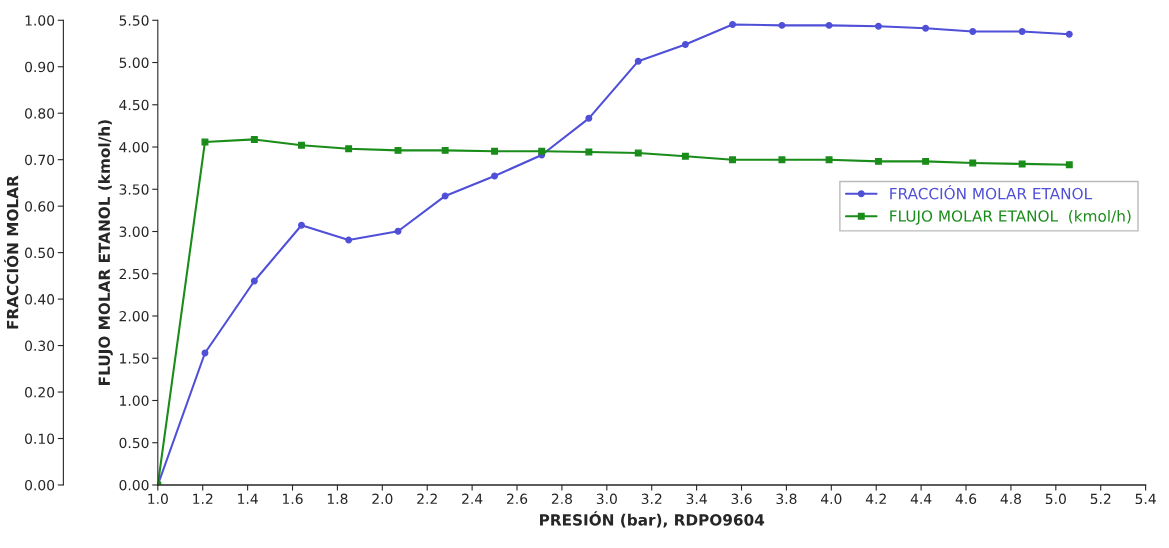  Describe the element at coordinates (40, 67) in the screenshot. I see `y-tick-label: 0.90` at that location.